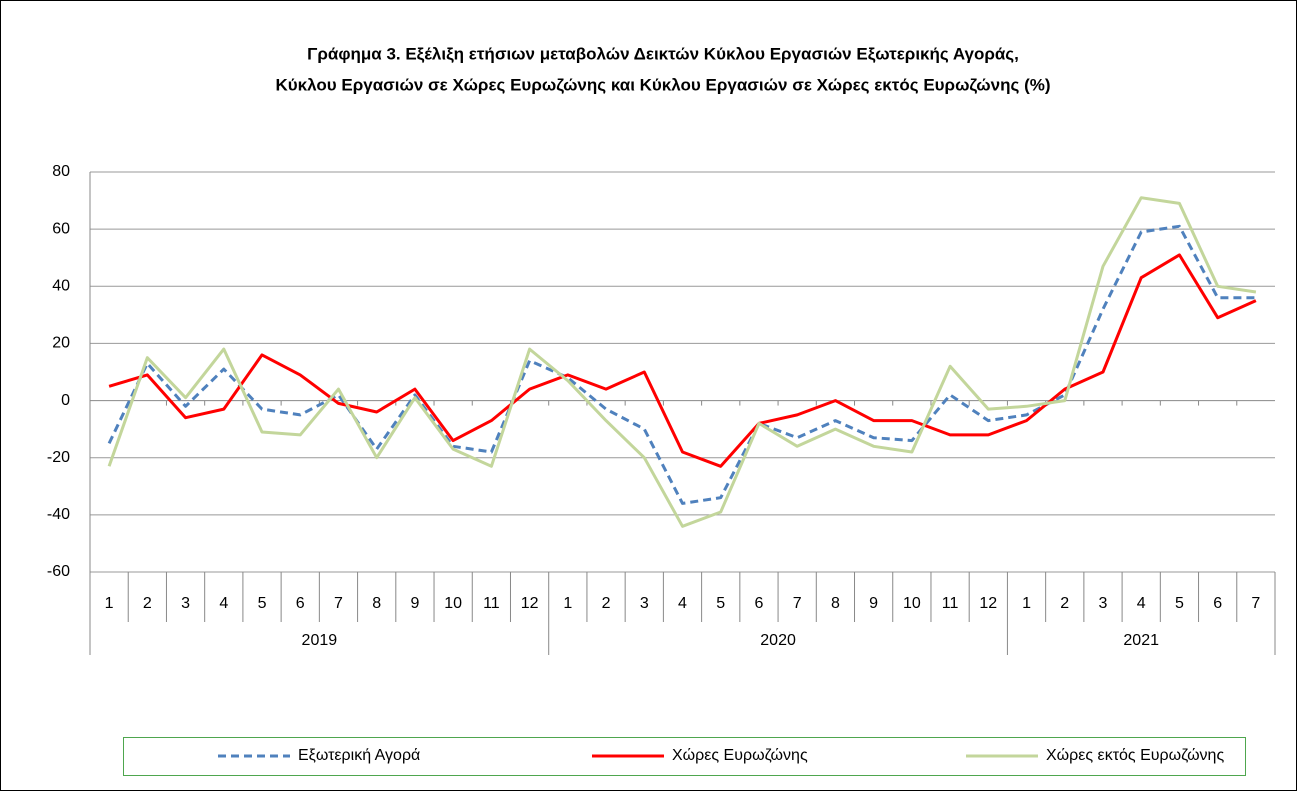 The image size is (1298, 792). Describe the element at coordinates (65, 400) in the screenshot. I see `y-tick-label: 0` at that location.